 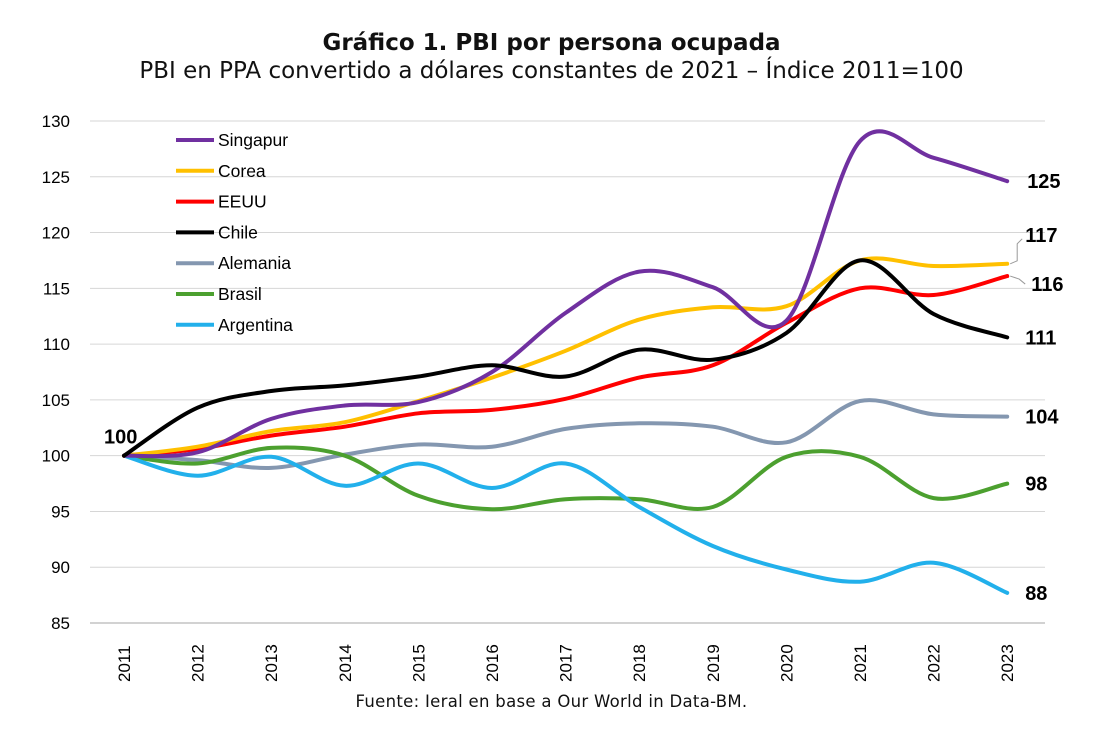 What do you see at coordinates (238, 232) in the screenshot?
I see `legend-label-chile: Chile` at bounding box center [238, 232].